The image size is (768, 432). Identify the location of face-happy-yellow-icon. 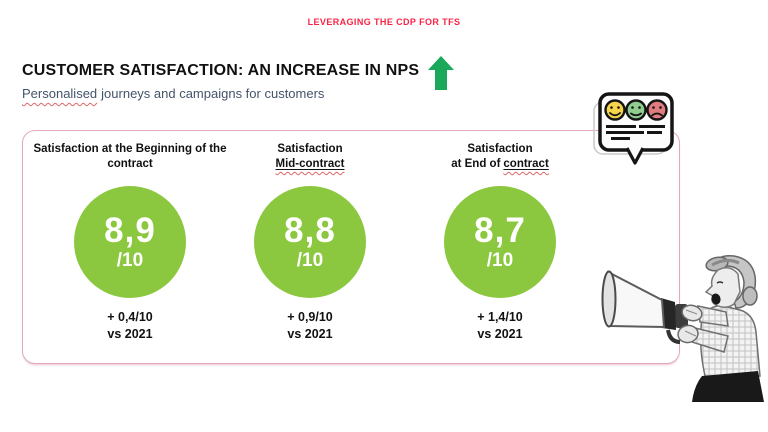
(615, 110).